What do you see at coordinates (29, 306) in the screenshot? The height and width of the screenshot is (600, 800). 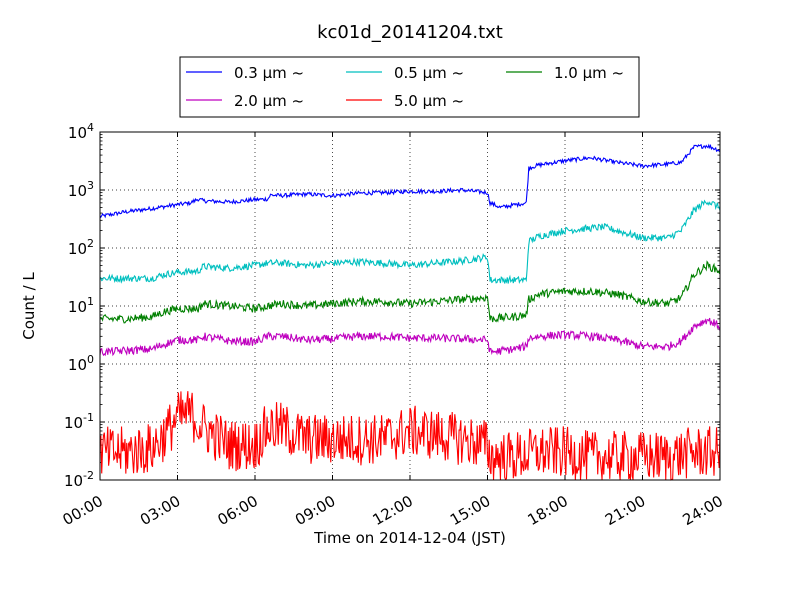 I see `y-axis-label: Count / L` at bounding box center [29, 306].